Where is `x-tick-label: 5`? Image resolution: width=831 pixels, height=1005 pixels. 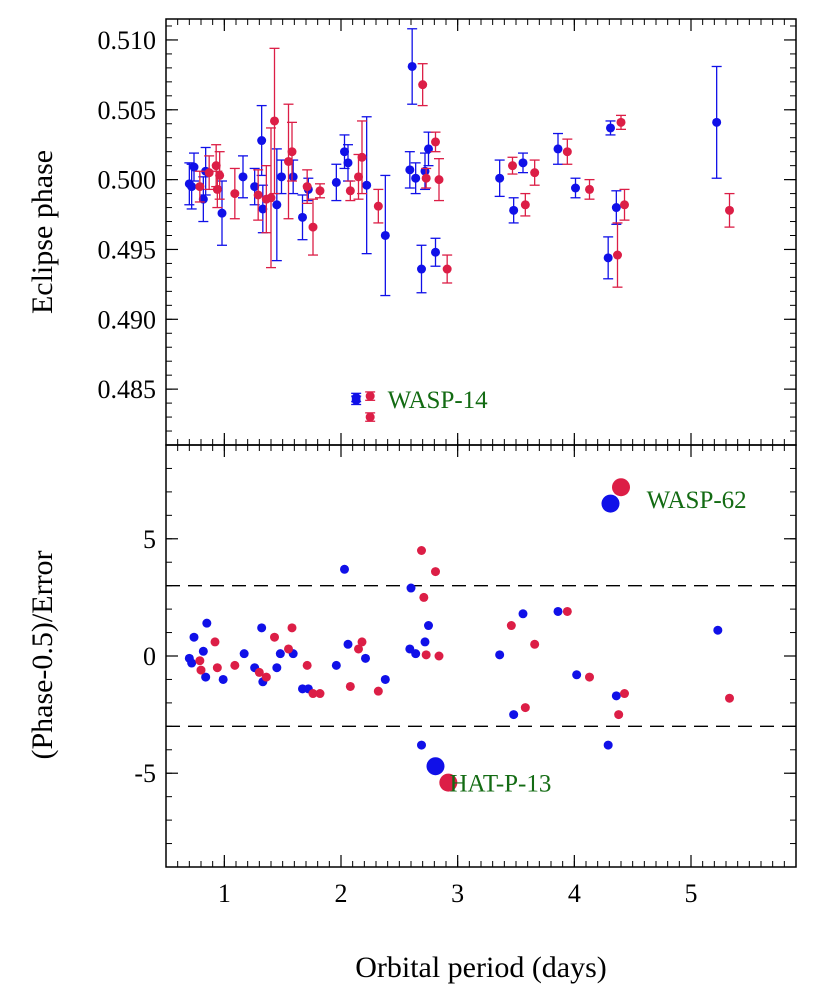
x-tick-label: 5 is located at coordinates (691, 893).